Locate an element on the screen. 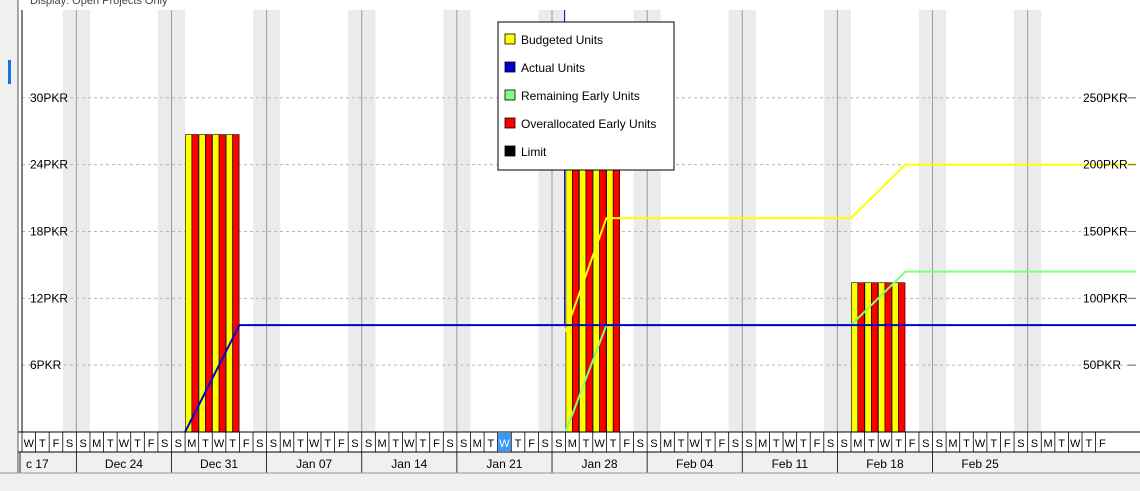 This screenshot has height=491, width=1140. legend-label: Overallocated Early Units is located at coordinates (588, 124).